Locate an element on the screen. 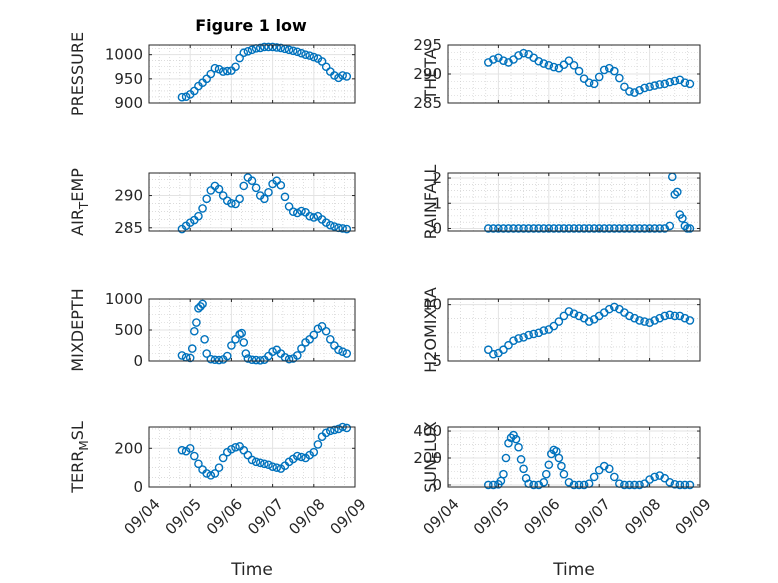 Image resolution: width=778 pixels, height=583 pixels. y-tick-label: 1 is located at coordinates (437, 203).